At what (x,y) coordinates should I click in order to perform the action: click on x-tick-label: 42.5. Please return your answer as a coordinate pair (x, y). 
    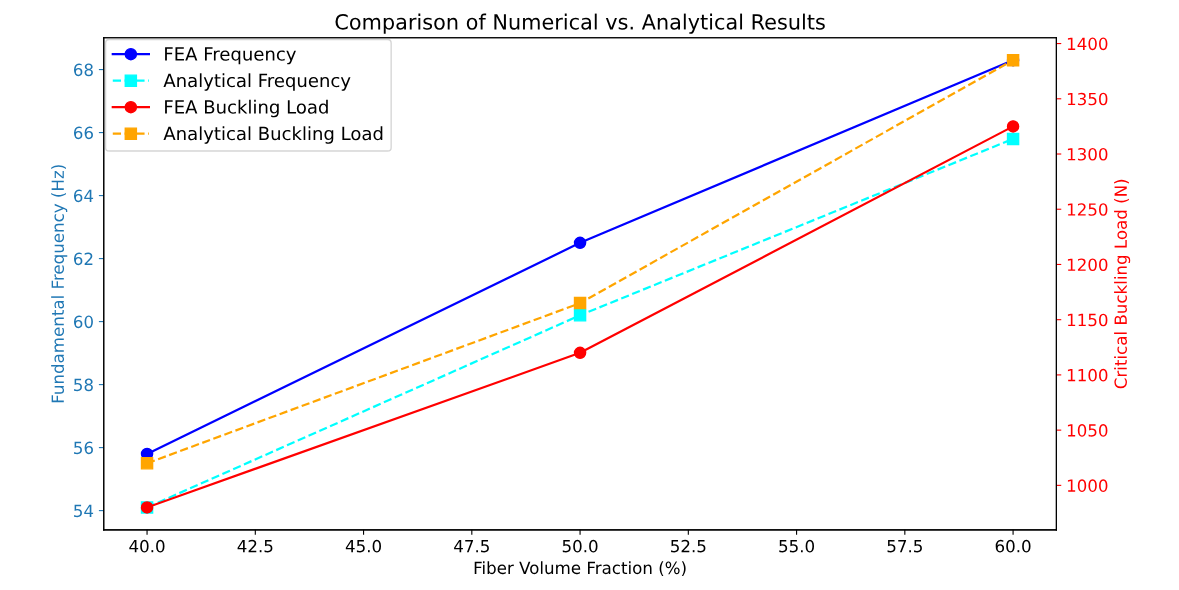
    Looking at the image, I should click on (255, 546).